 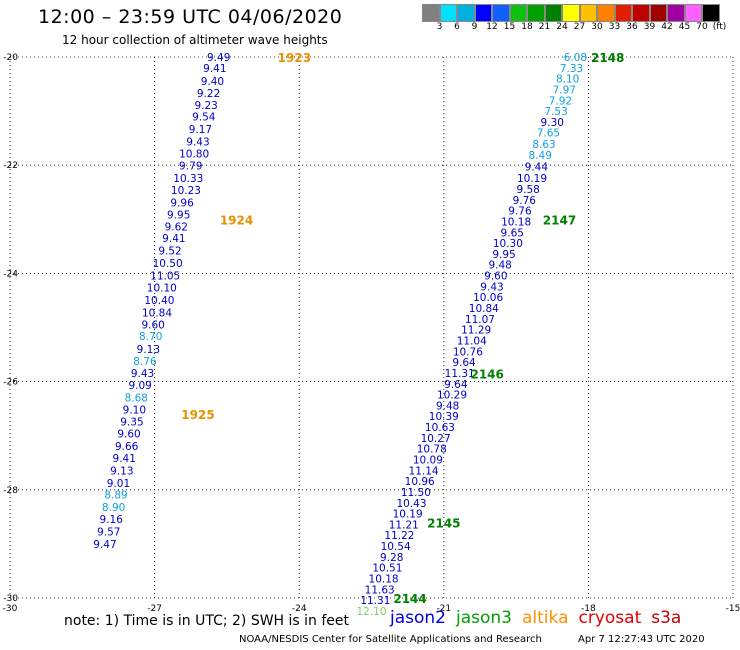 I want to click on pass-time-label: 1923, so click(x=294, y=58).